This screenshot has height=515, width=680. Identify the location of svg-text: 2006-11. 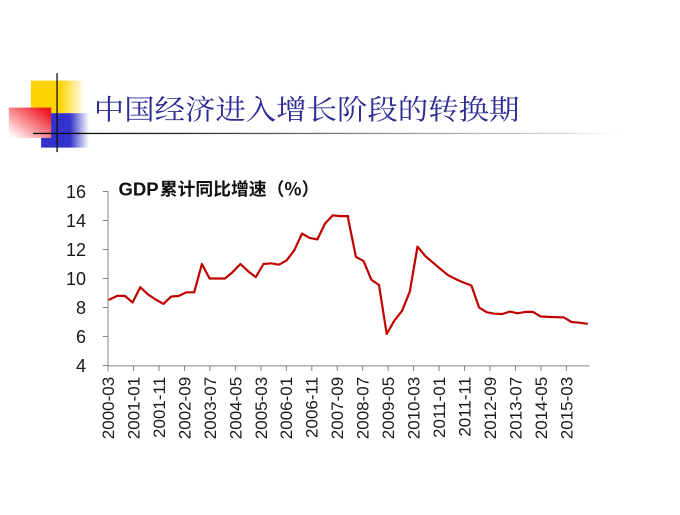
(312, 407).